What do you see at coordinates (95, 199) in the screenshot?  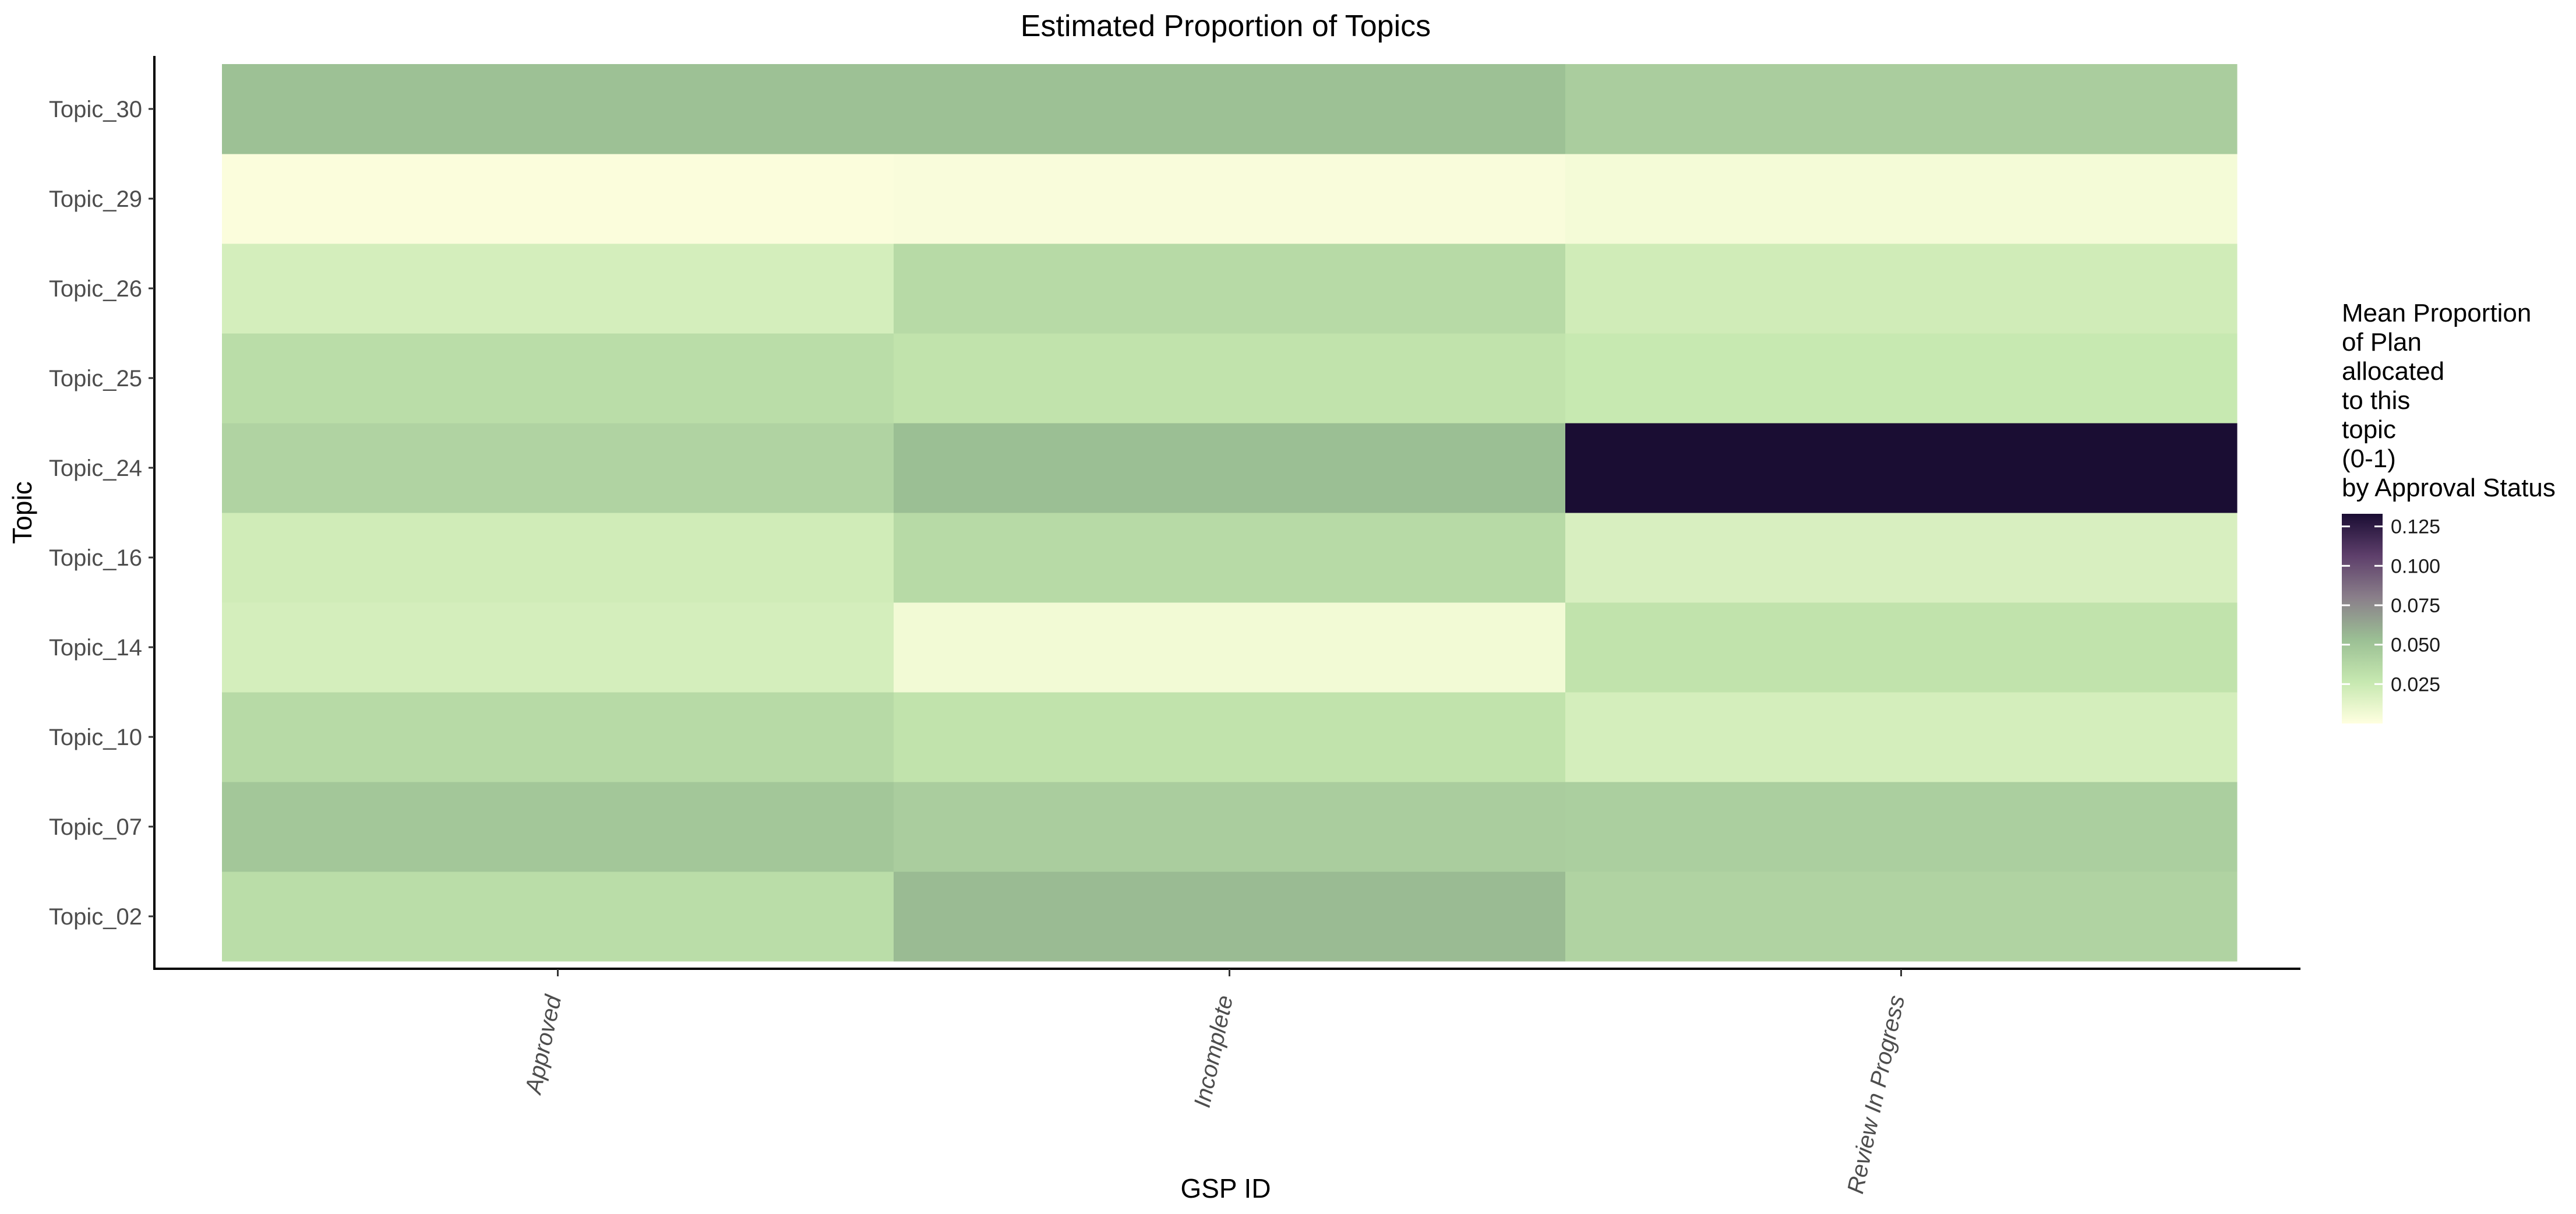 I see `y-tick-label: Topic_29` at bounding box center [95, 199].